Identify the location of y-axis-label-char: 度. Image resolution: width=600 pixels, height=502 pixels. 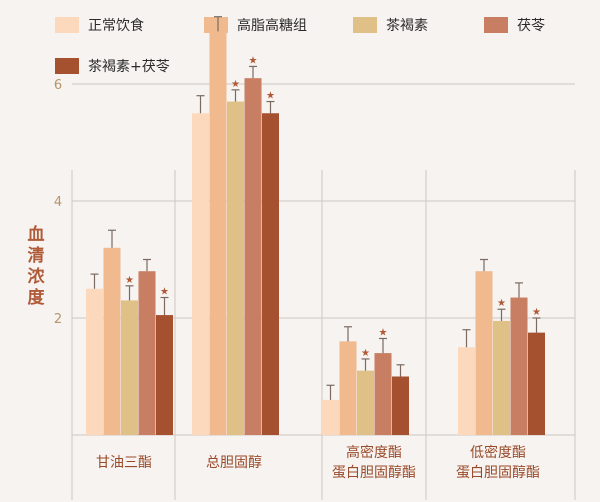
(37, 297).